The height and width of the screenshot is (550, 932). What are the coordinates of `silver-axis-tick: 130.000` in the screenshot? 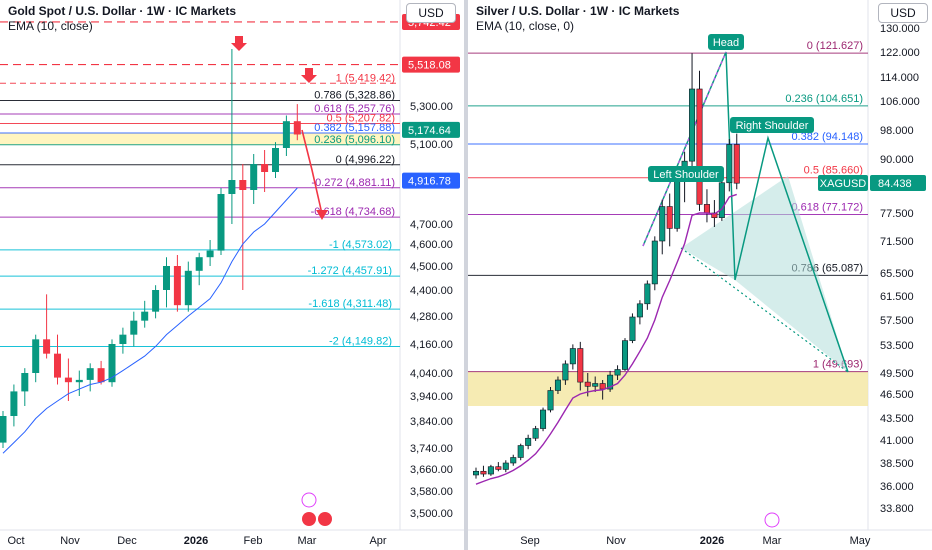 It's located at (900, 29).